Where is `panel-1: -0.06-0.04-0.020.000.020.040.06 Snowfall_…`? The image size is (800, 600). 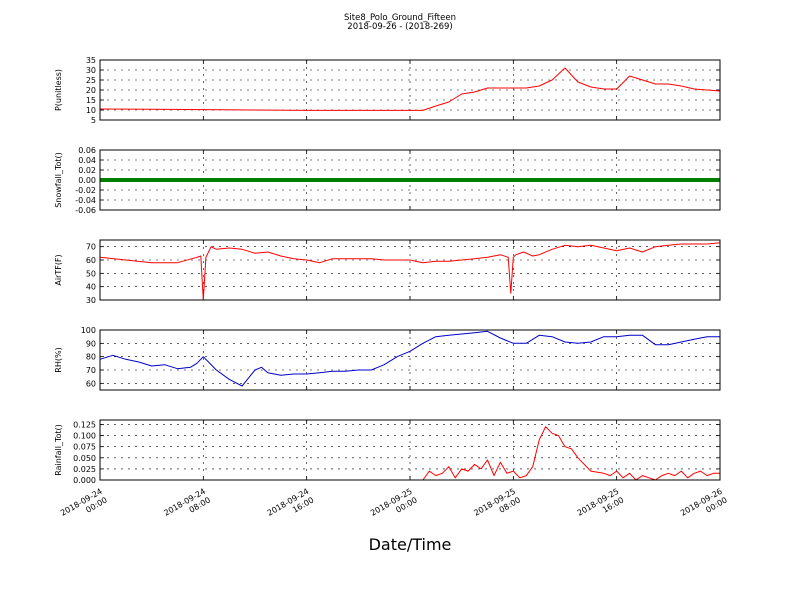
panel-1: -0.06-0.04-0.020.000.020.040.06 Snowfall_… is located at coordinates (387, 180).